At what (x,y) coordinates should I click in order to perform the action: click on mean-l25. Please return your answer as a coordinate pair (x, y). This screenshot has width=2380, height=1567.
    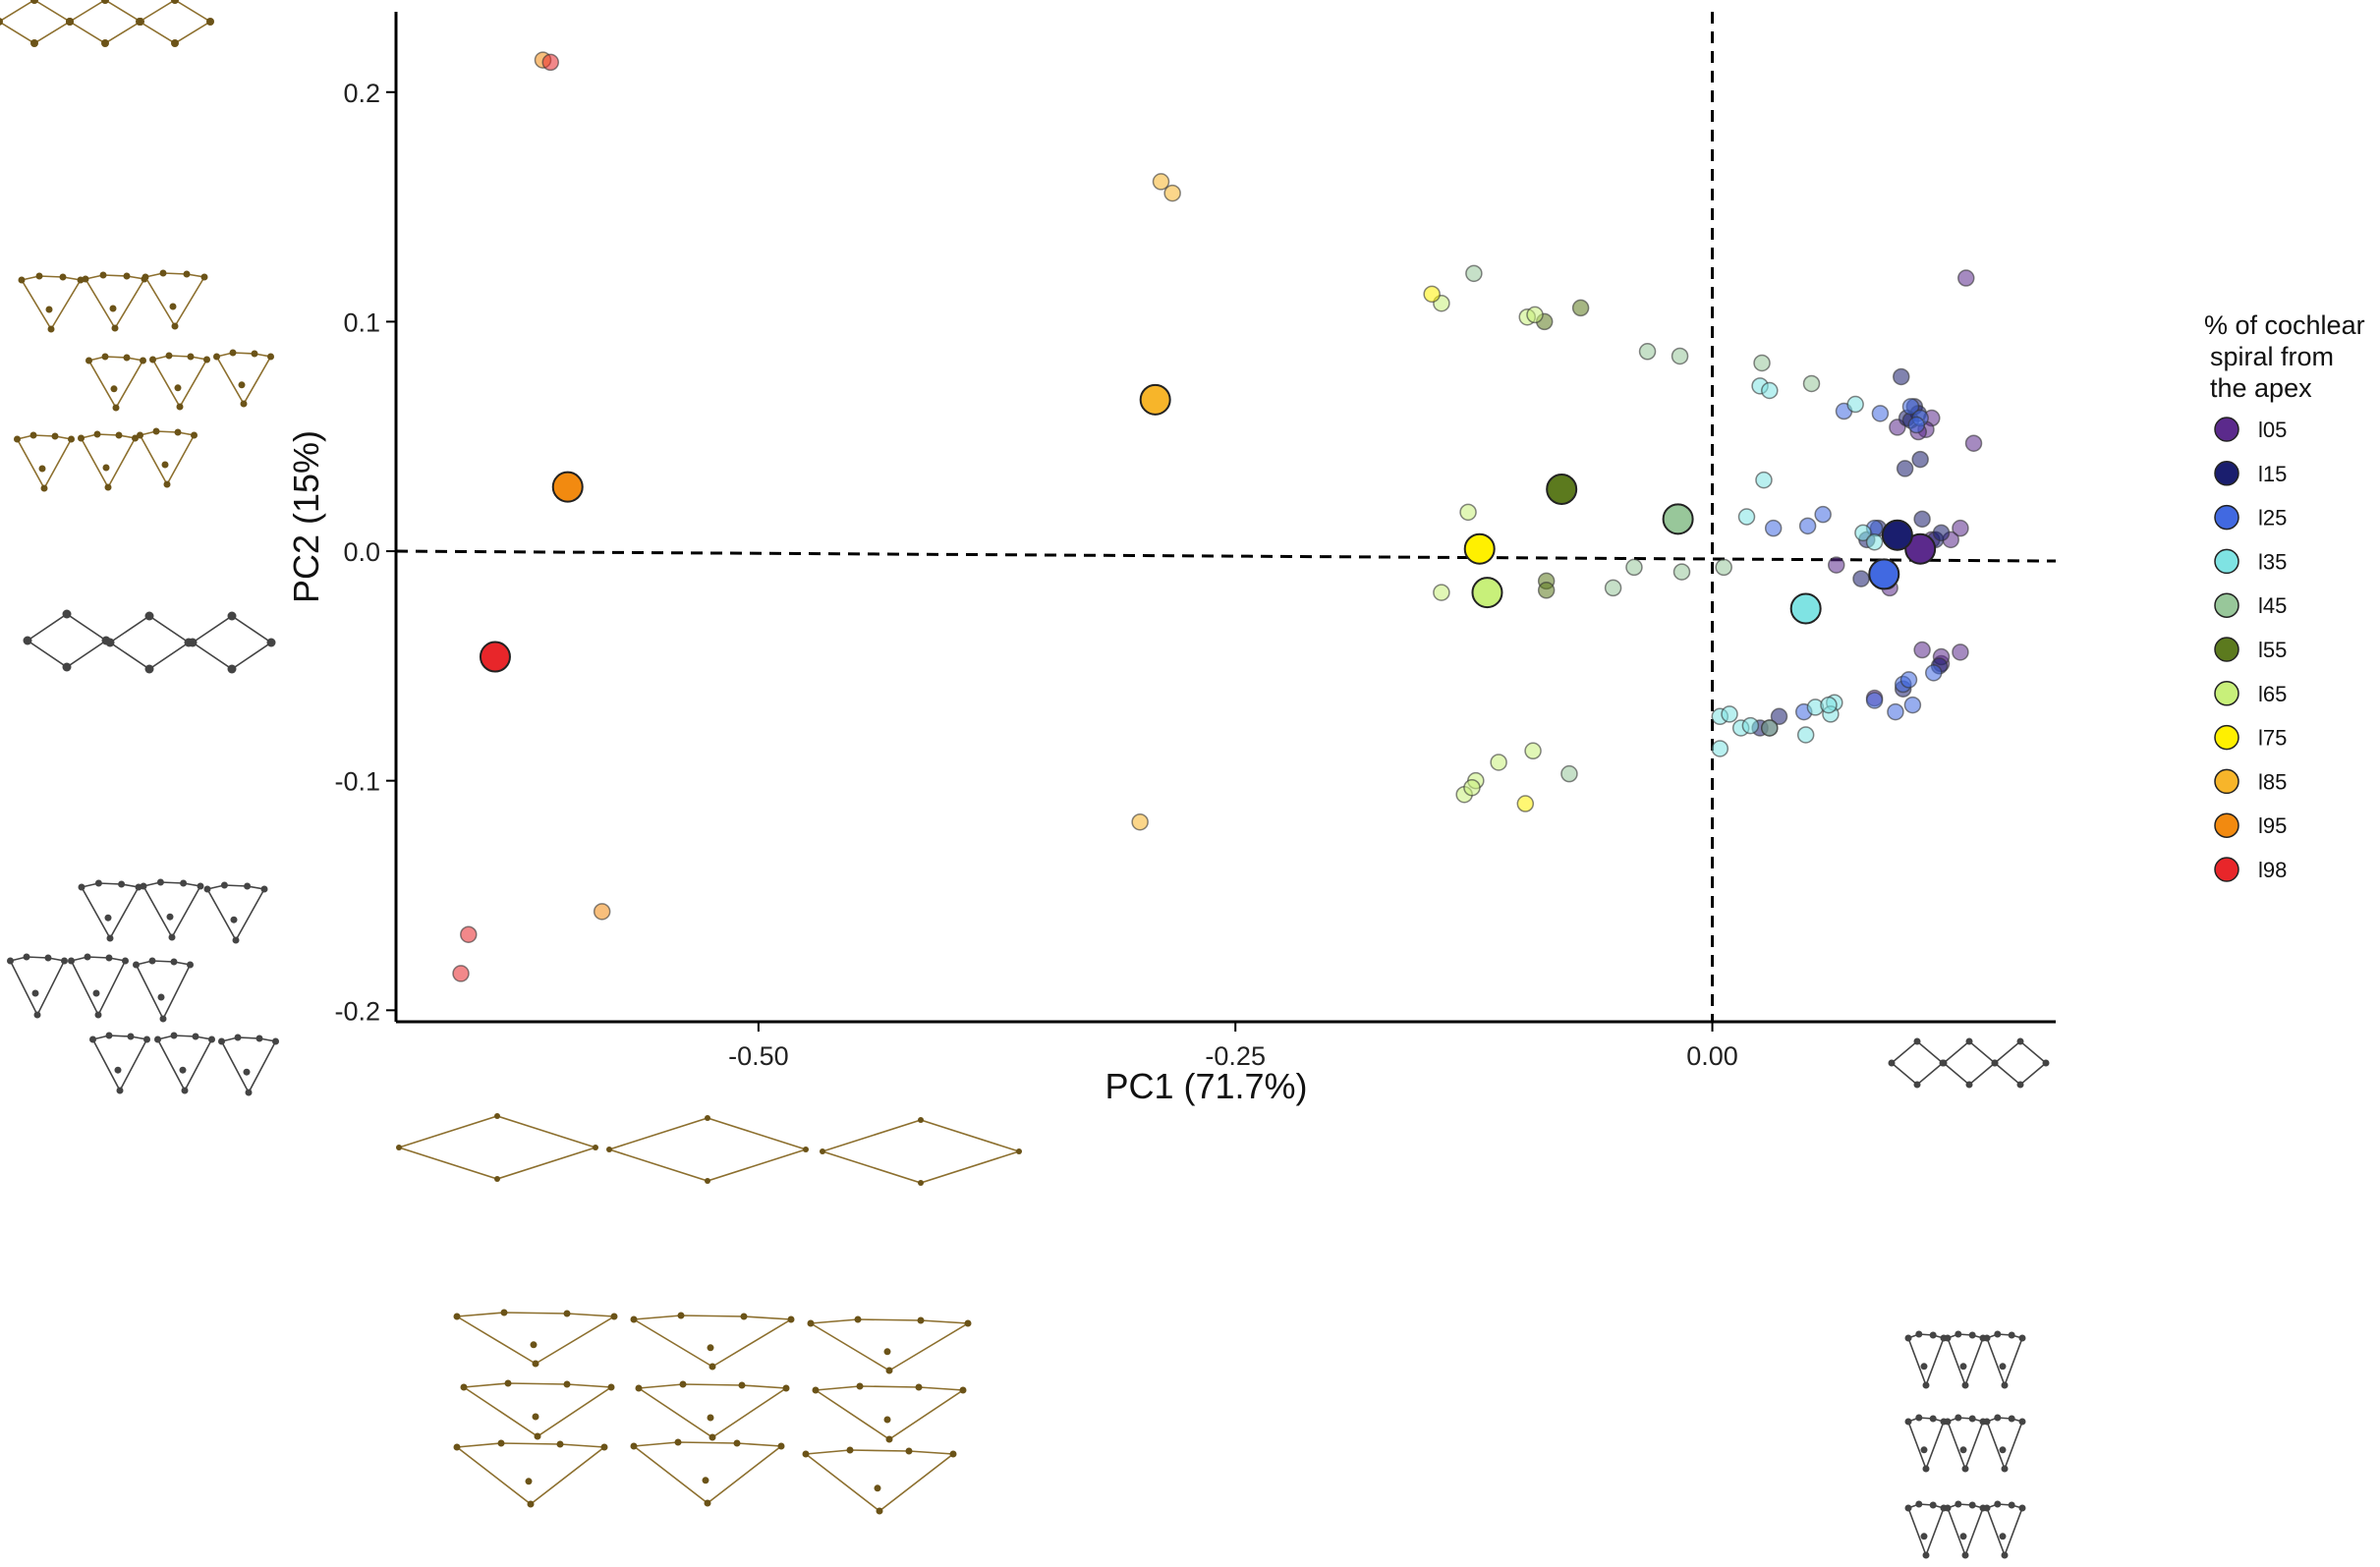
    Looking at the image, I should click on (1884, 574).